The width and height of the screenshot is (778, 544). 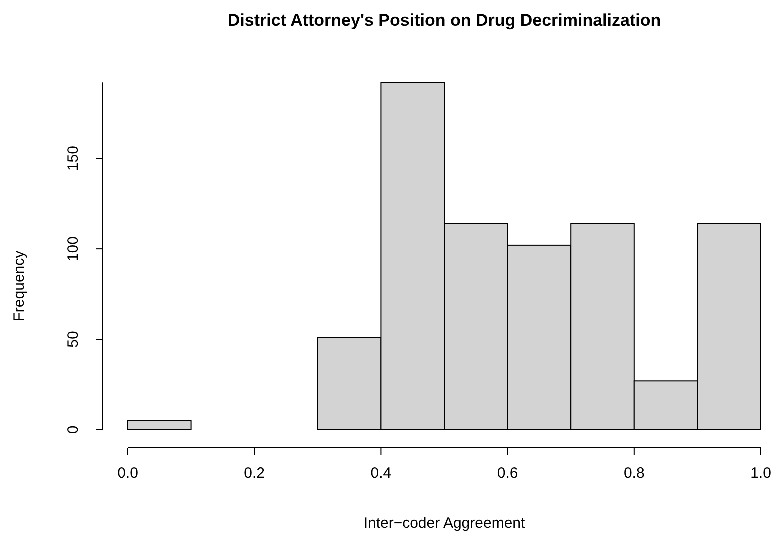 What do you see at coordinates (445, 20) in the screenshot?
I see `chart-title: District Attorney's Position on Drug Decriminalization` at bounding box center [445, 20].